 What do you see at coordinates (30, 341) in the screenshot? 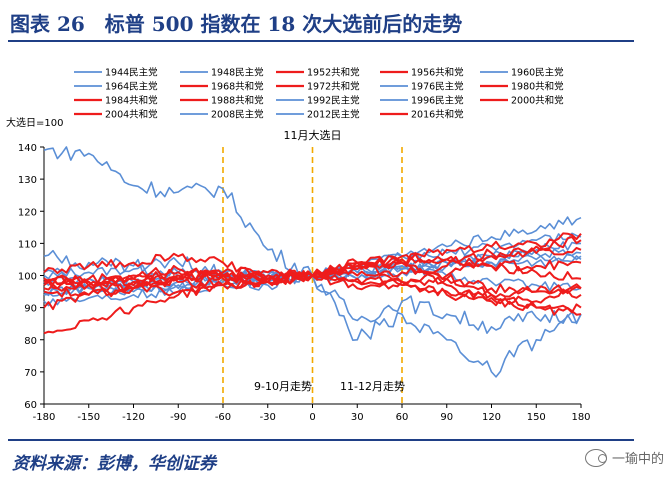
I see `y-tick-label: 80` at bounding box center [30, 341].